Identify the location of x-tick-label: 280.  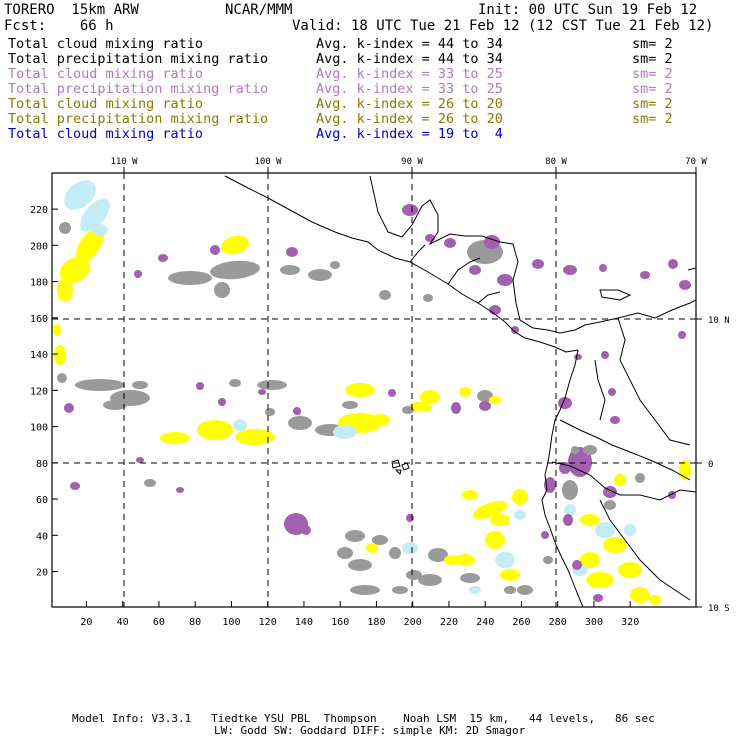
(558, 622).